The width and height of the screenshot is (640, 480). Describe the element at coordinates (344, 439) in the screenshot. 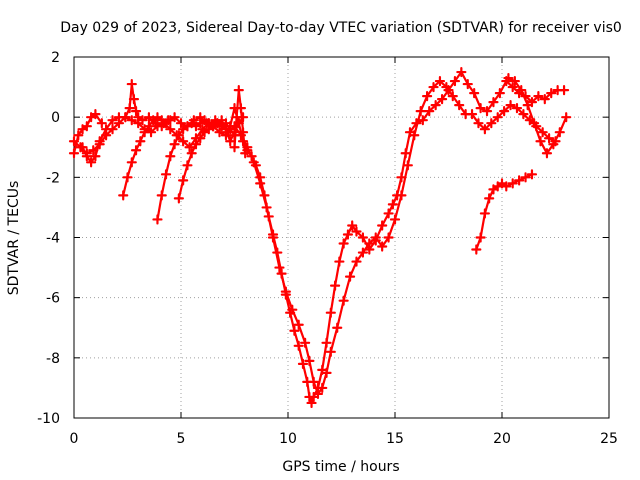

I see `x-tick-labels: 0 5 10 15 20 25` at that location.